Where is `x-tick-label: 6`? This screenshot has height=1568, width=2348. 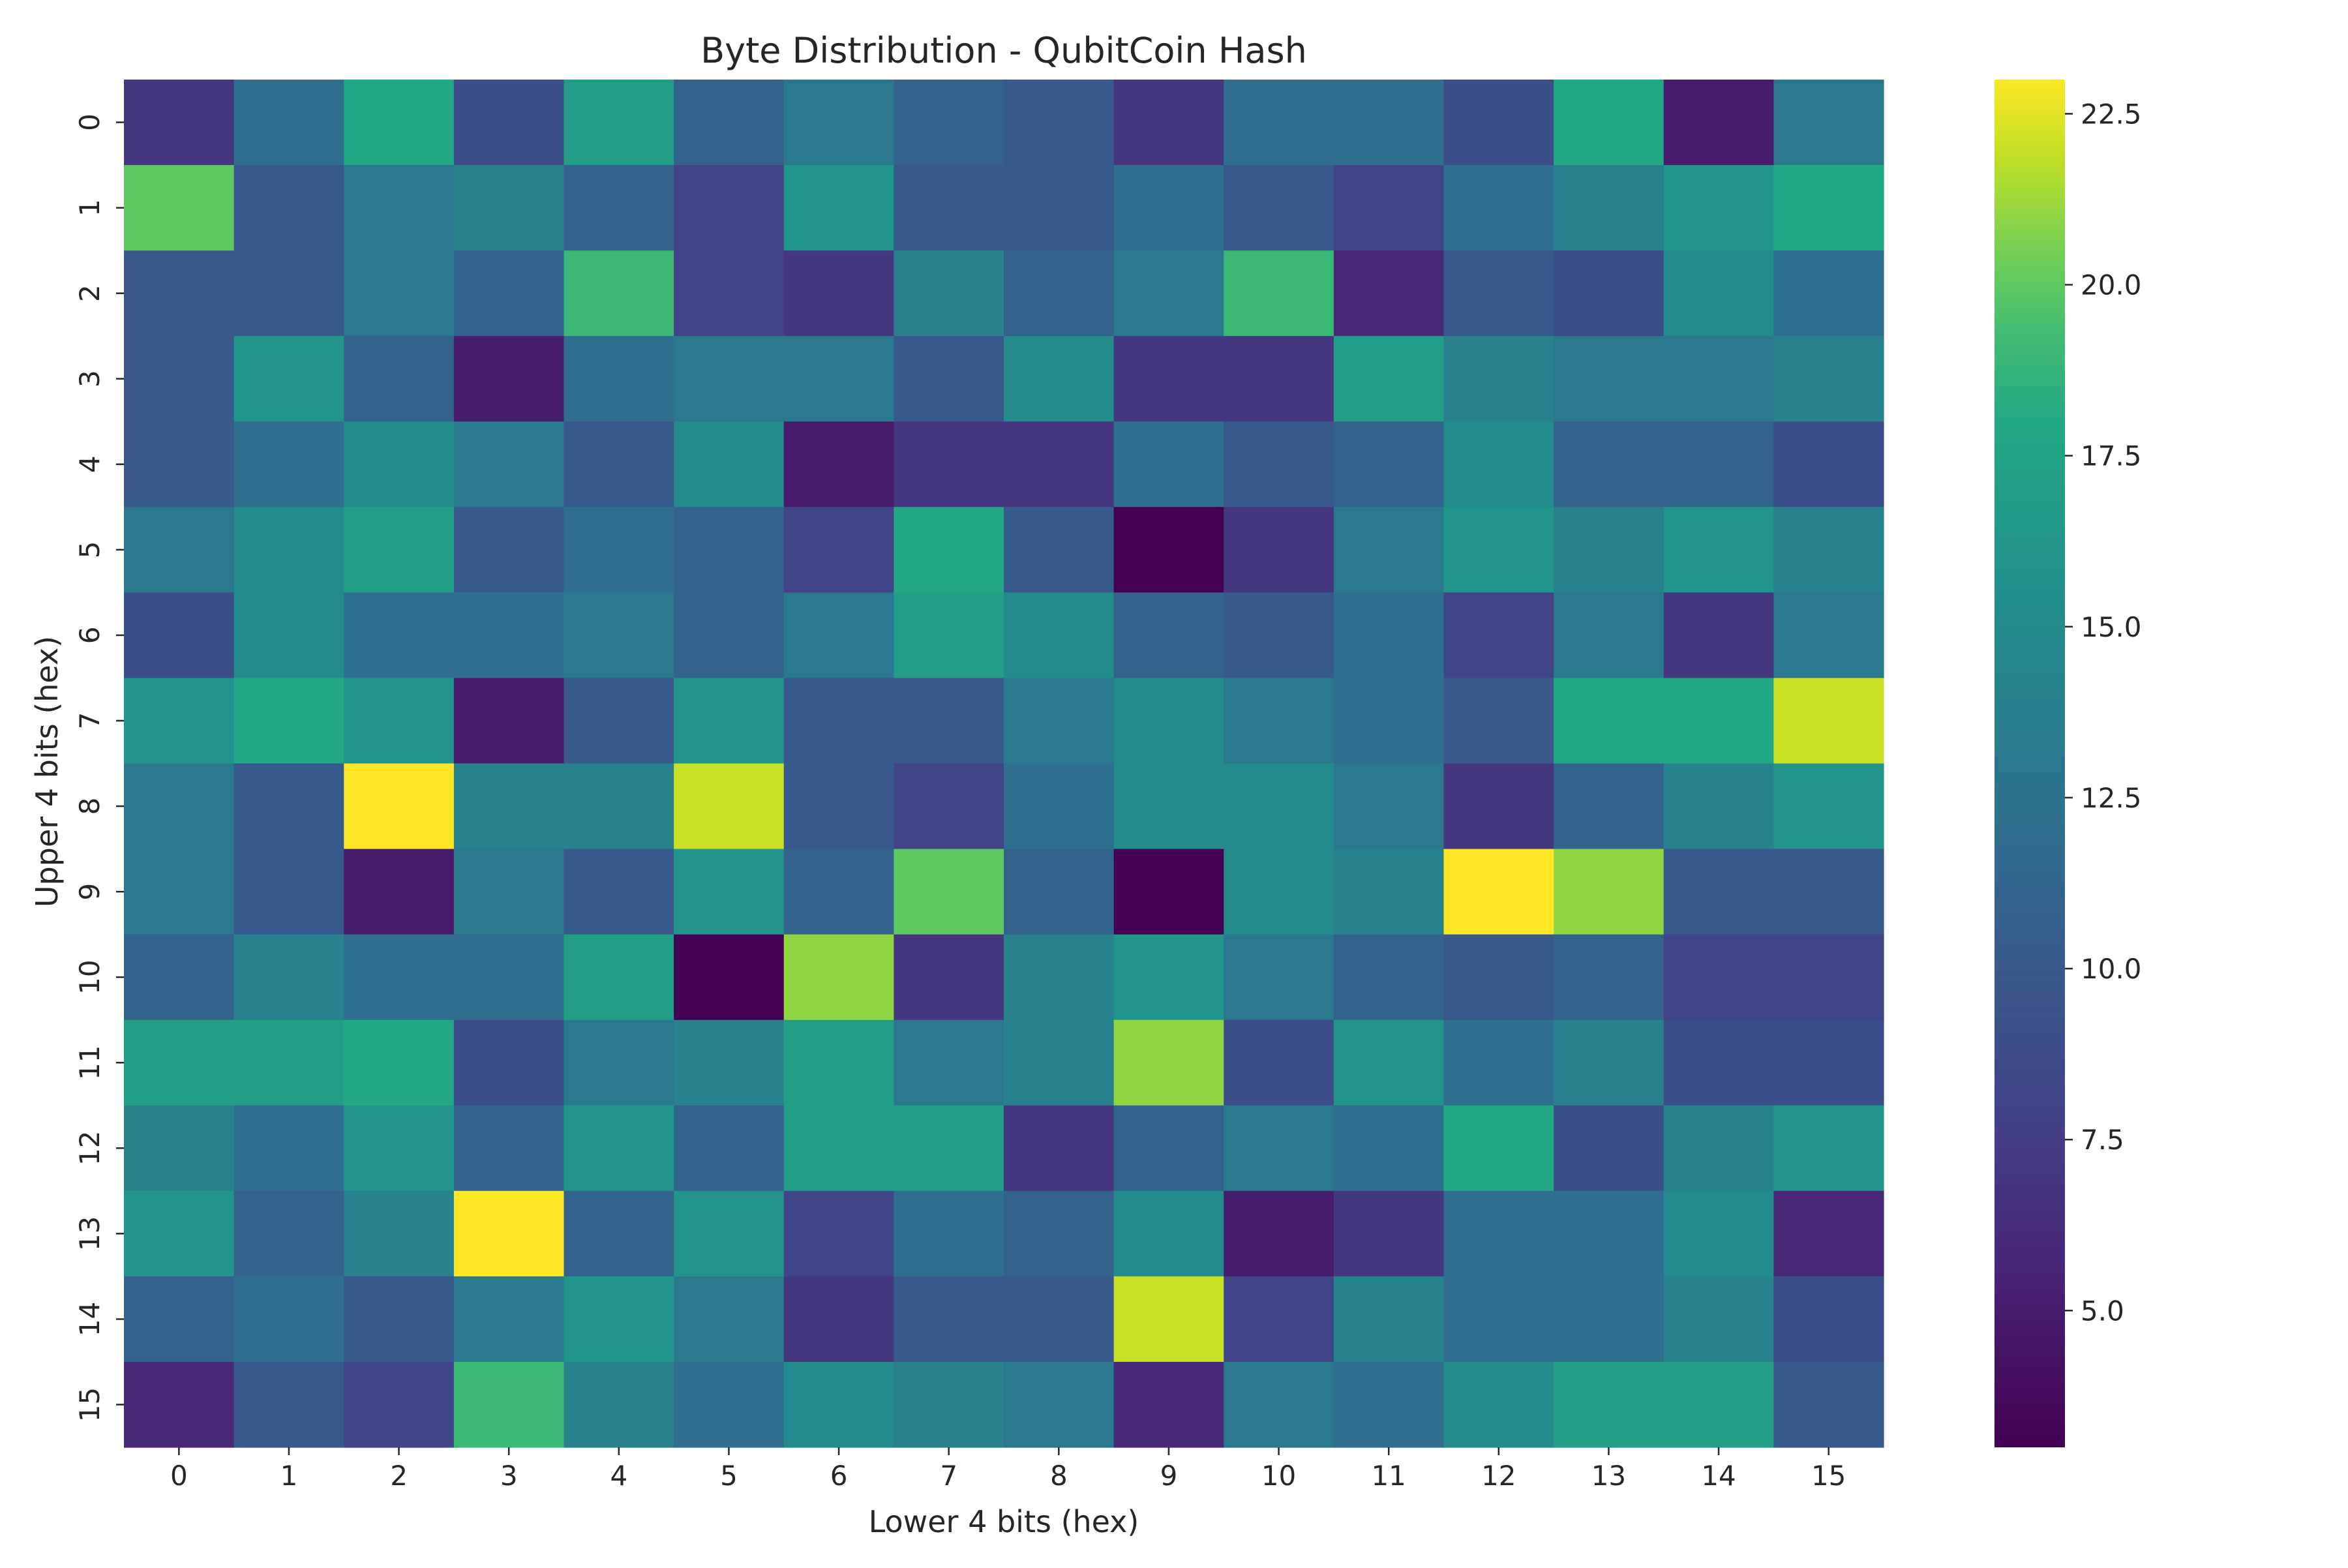
x-tick-label: 6 is located at coordinates (839, 1476).